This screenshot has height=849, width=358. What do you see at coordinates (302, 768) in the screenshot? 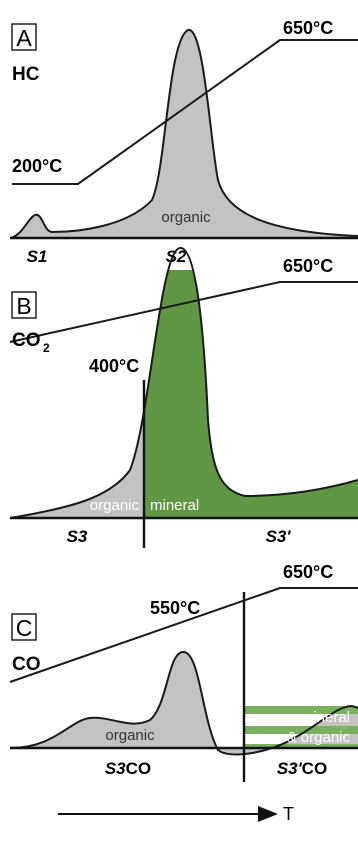
I see `panel-c-peak-s3prime-co: S3'CO` at bounding box center [302, 768].